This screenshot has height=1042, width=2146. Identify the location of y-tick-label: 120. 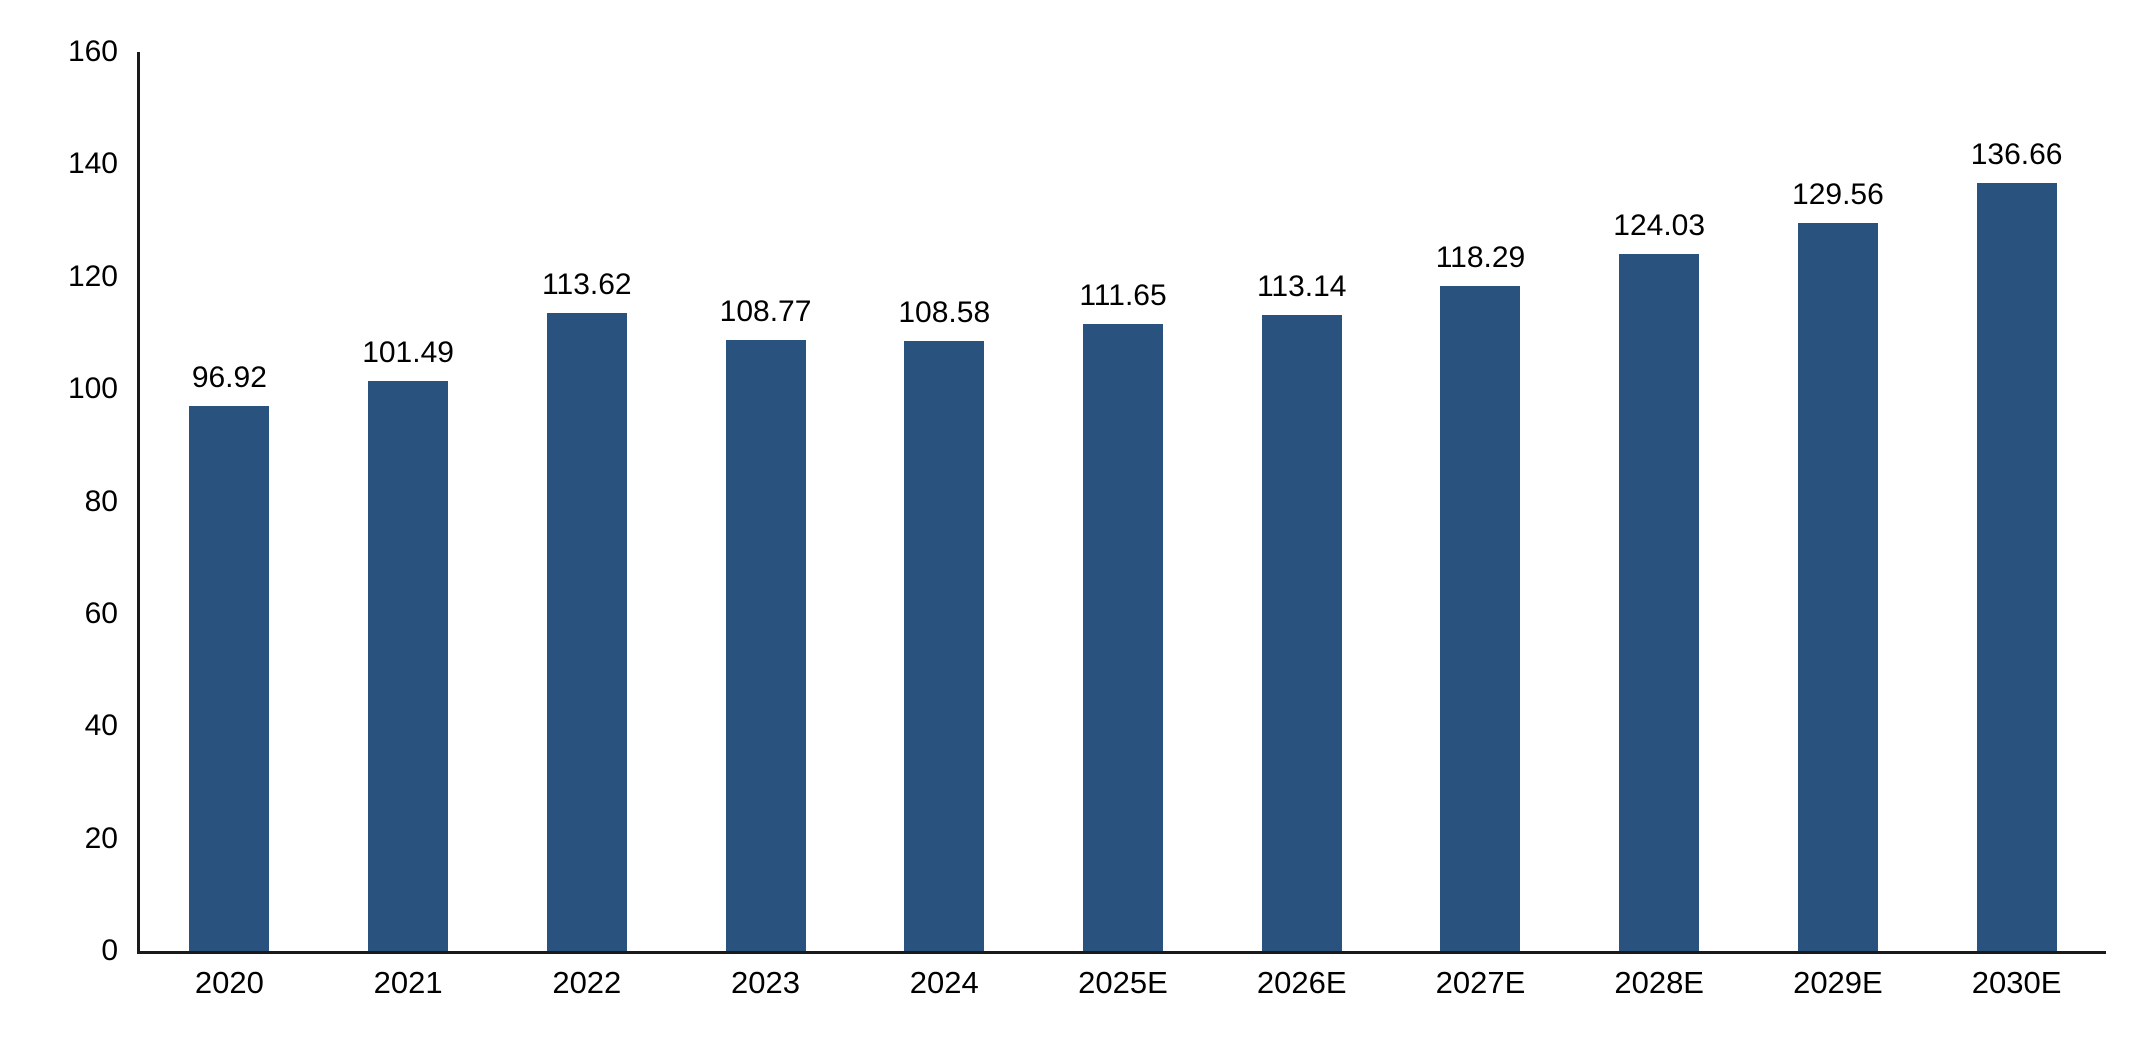
(92, 276).